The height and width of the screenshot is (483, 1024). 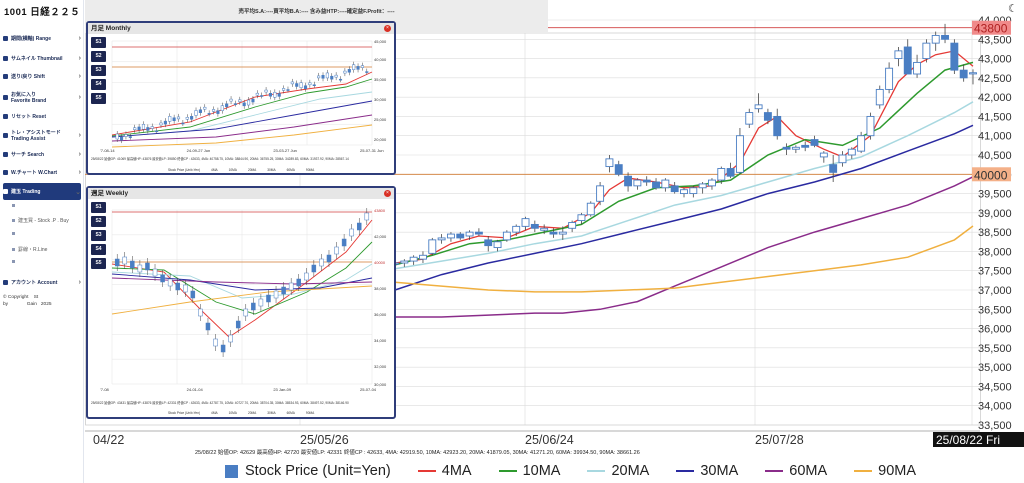 What do you see at coordinates (98, 207) in the screenshot?
I see `slot-button-s1: S1` at bounding box center [98, 207].